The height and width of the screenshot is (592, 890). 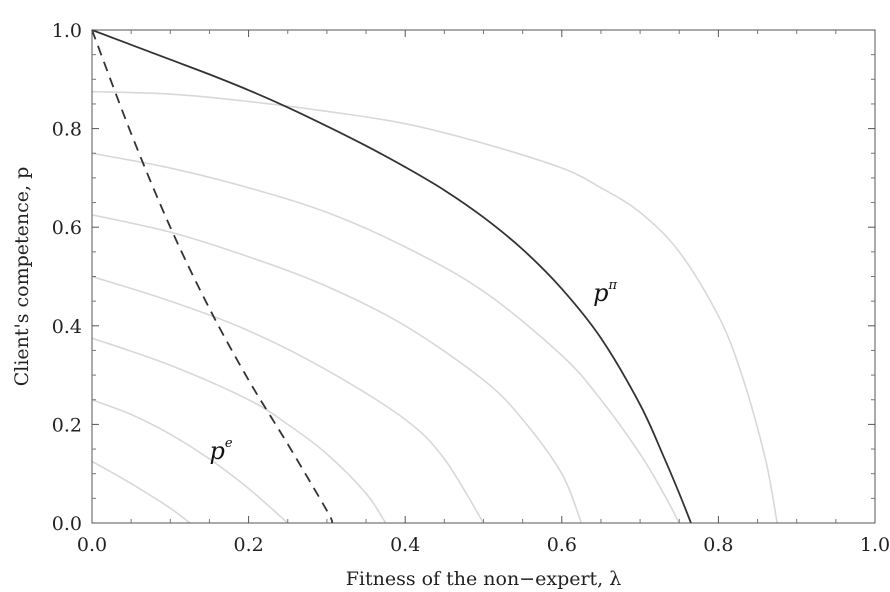 I want to click on series-label-p-e: pe, so click(x=220, y=450).